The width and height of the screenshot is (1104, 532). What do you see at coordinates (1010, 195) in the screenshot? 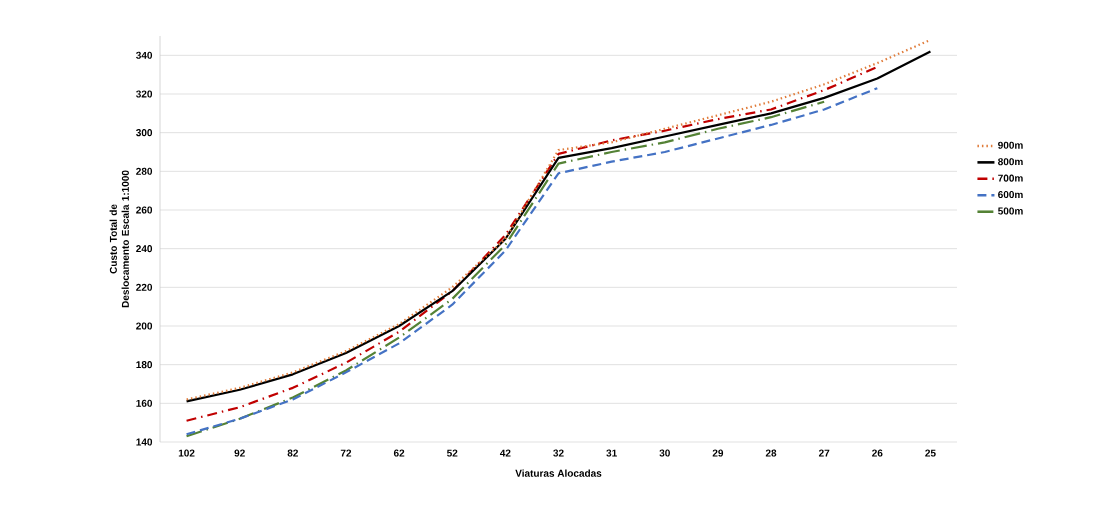
I see `legend-label: 600m` at bounding box center [1010, 195].